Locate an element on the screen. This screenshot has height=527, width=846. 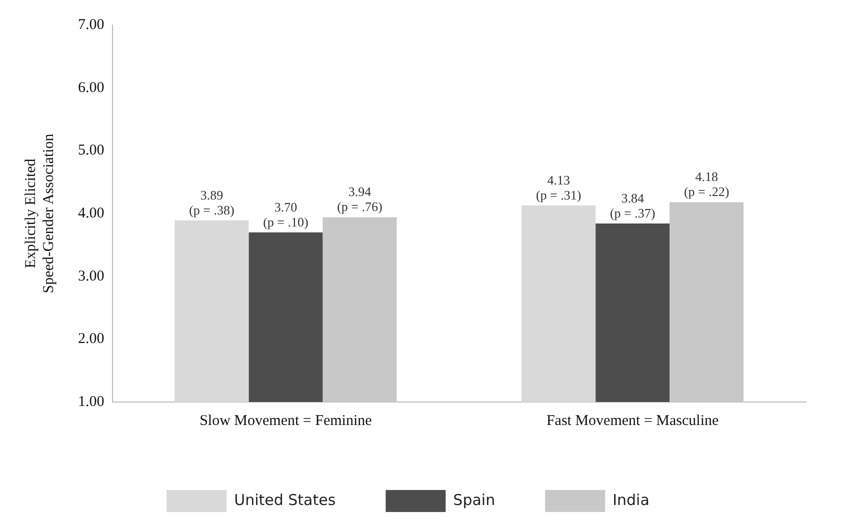
y-tick-label: 7.00 is located at coordinates (91, 24).